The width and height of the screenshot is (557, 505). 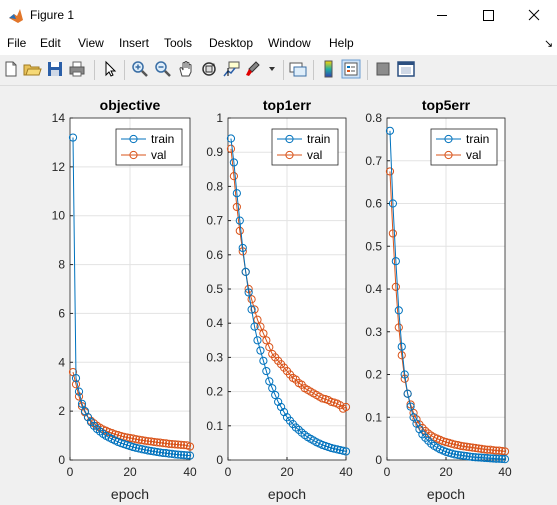 What do you see at coordinates (209, 69) in the screenshot?
I see `rotate-3d-icon` at bounding box center [209, 69].